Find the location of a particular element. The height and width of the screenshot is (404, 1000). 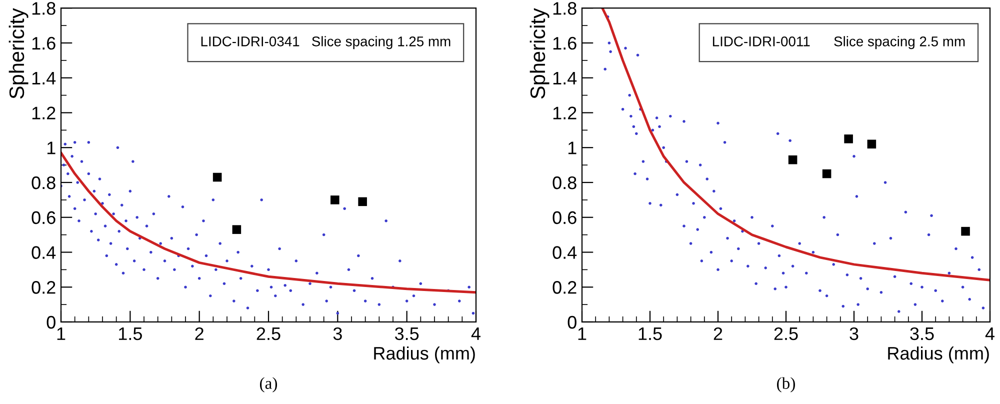

annotation: LIDC-IDRI-0341 Slice spacing 1.25 mm is located at coordinates (325, 43).